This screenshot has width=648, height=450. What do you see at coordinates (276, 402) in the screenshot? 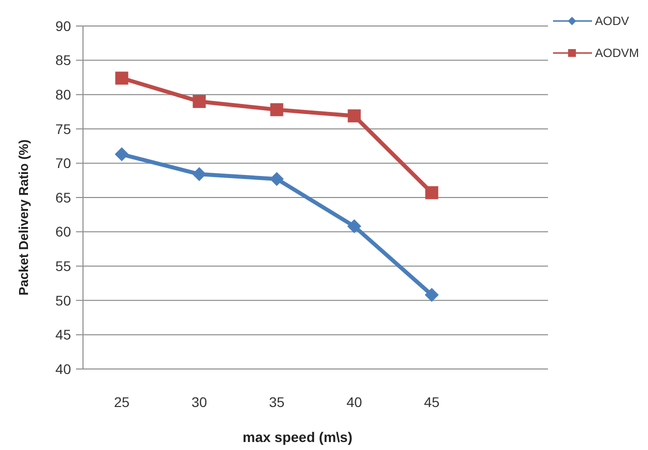
I see `x-tick-label: 35` at bounding box center [276, 402].